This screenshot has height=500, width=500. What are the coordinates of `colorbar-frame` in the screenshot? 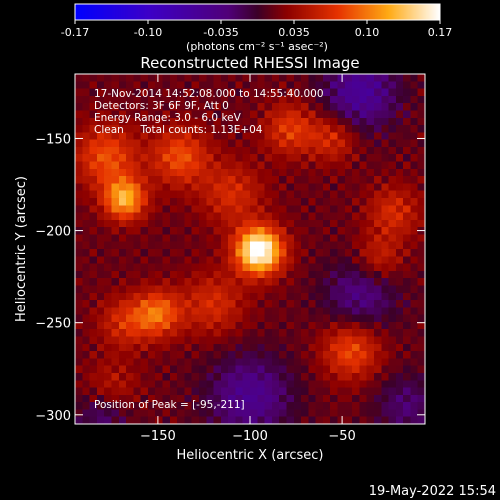 It's located at (257, 12).